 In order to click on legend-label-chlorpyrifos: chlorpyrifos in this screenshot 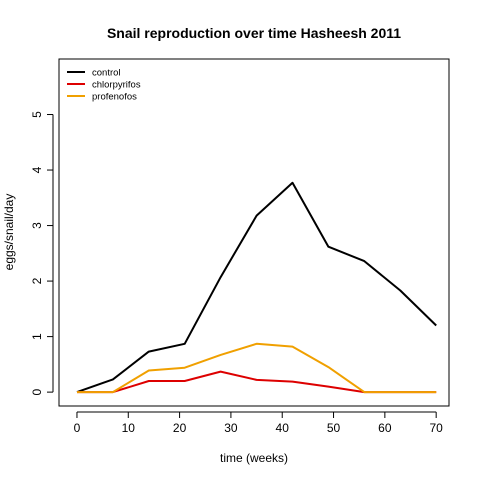, I will do `click(116, 85)`.